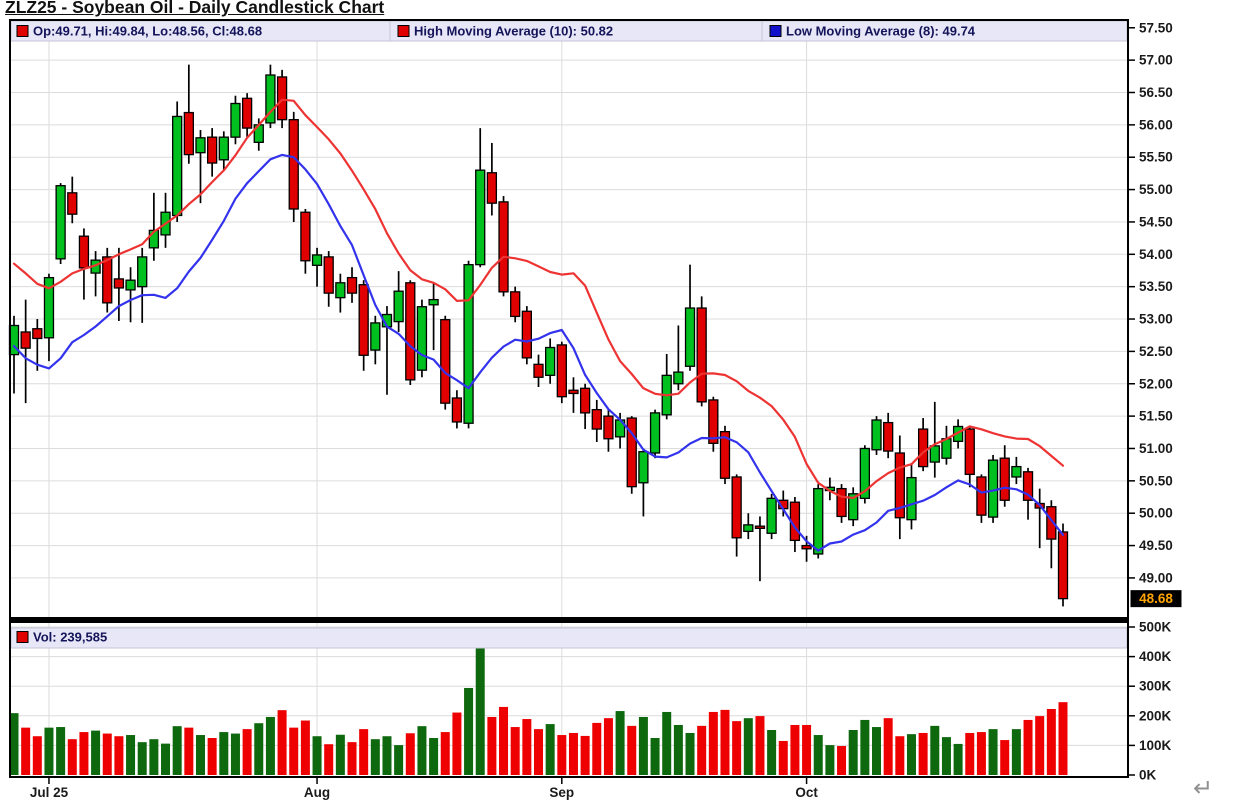 This screenshot has width=1236, height=809. Describe the element at coordinates (1156, 60) in the screenshot. I see `price-tick-label: 57.00` at that location.